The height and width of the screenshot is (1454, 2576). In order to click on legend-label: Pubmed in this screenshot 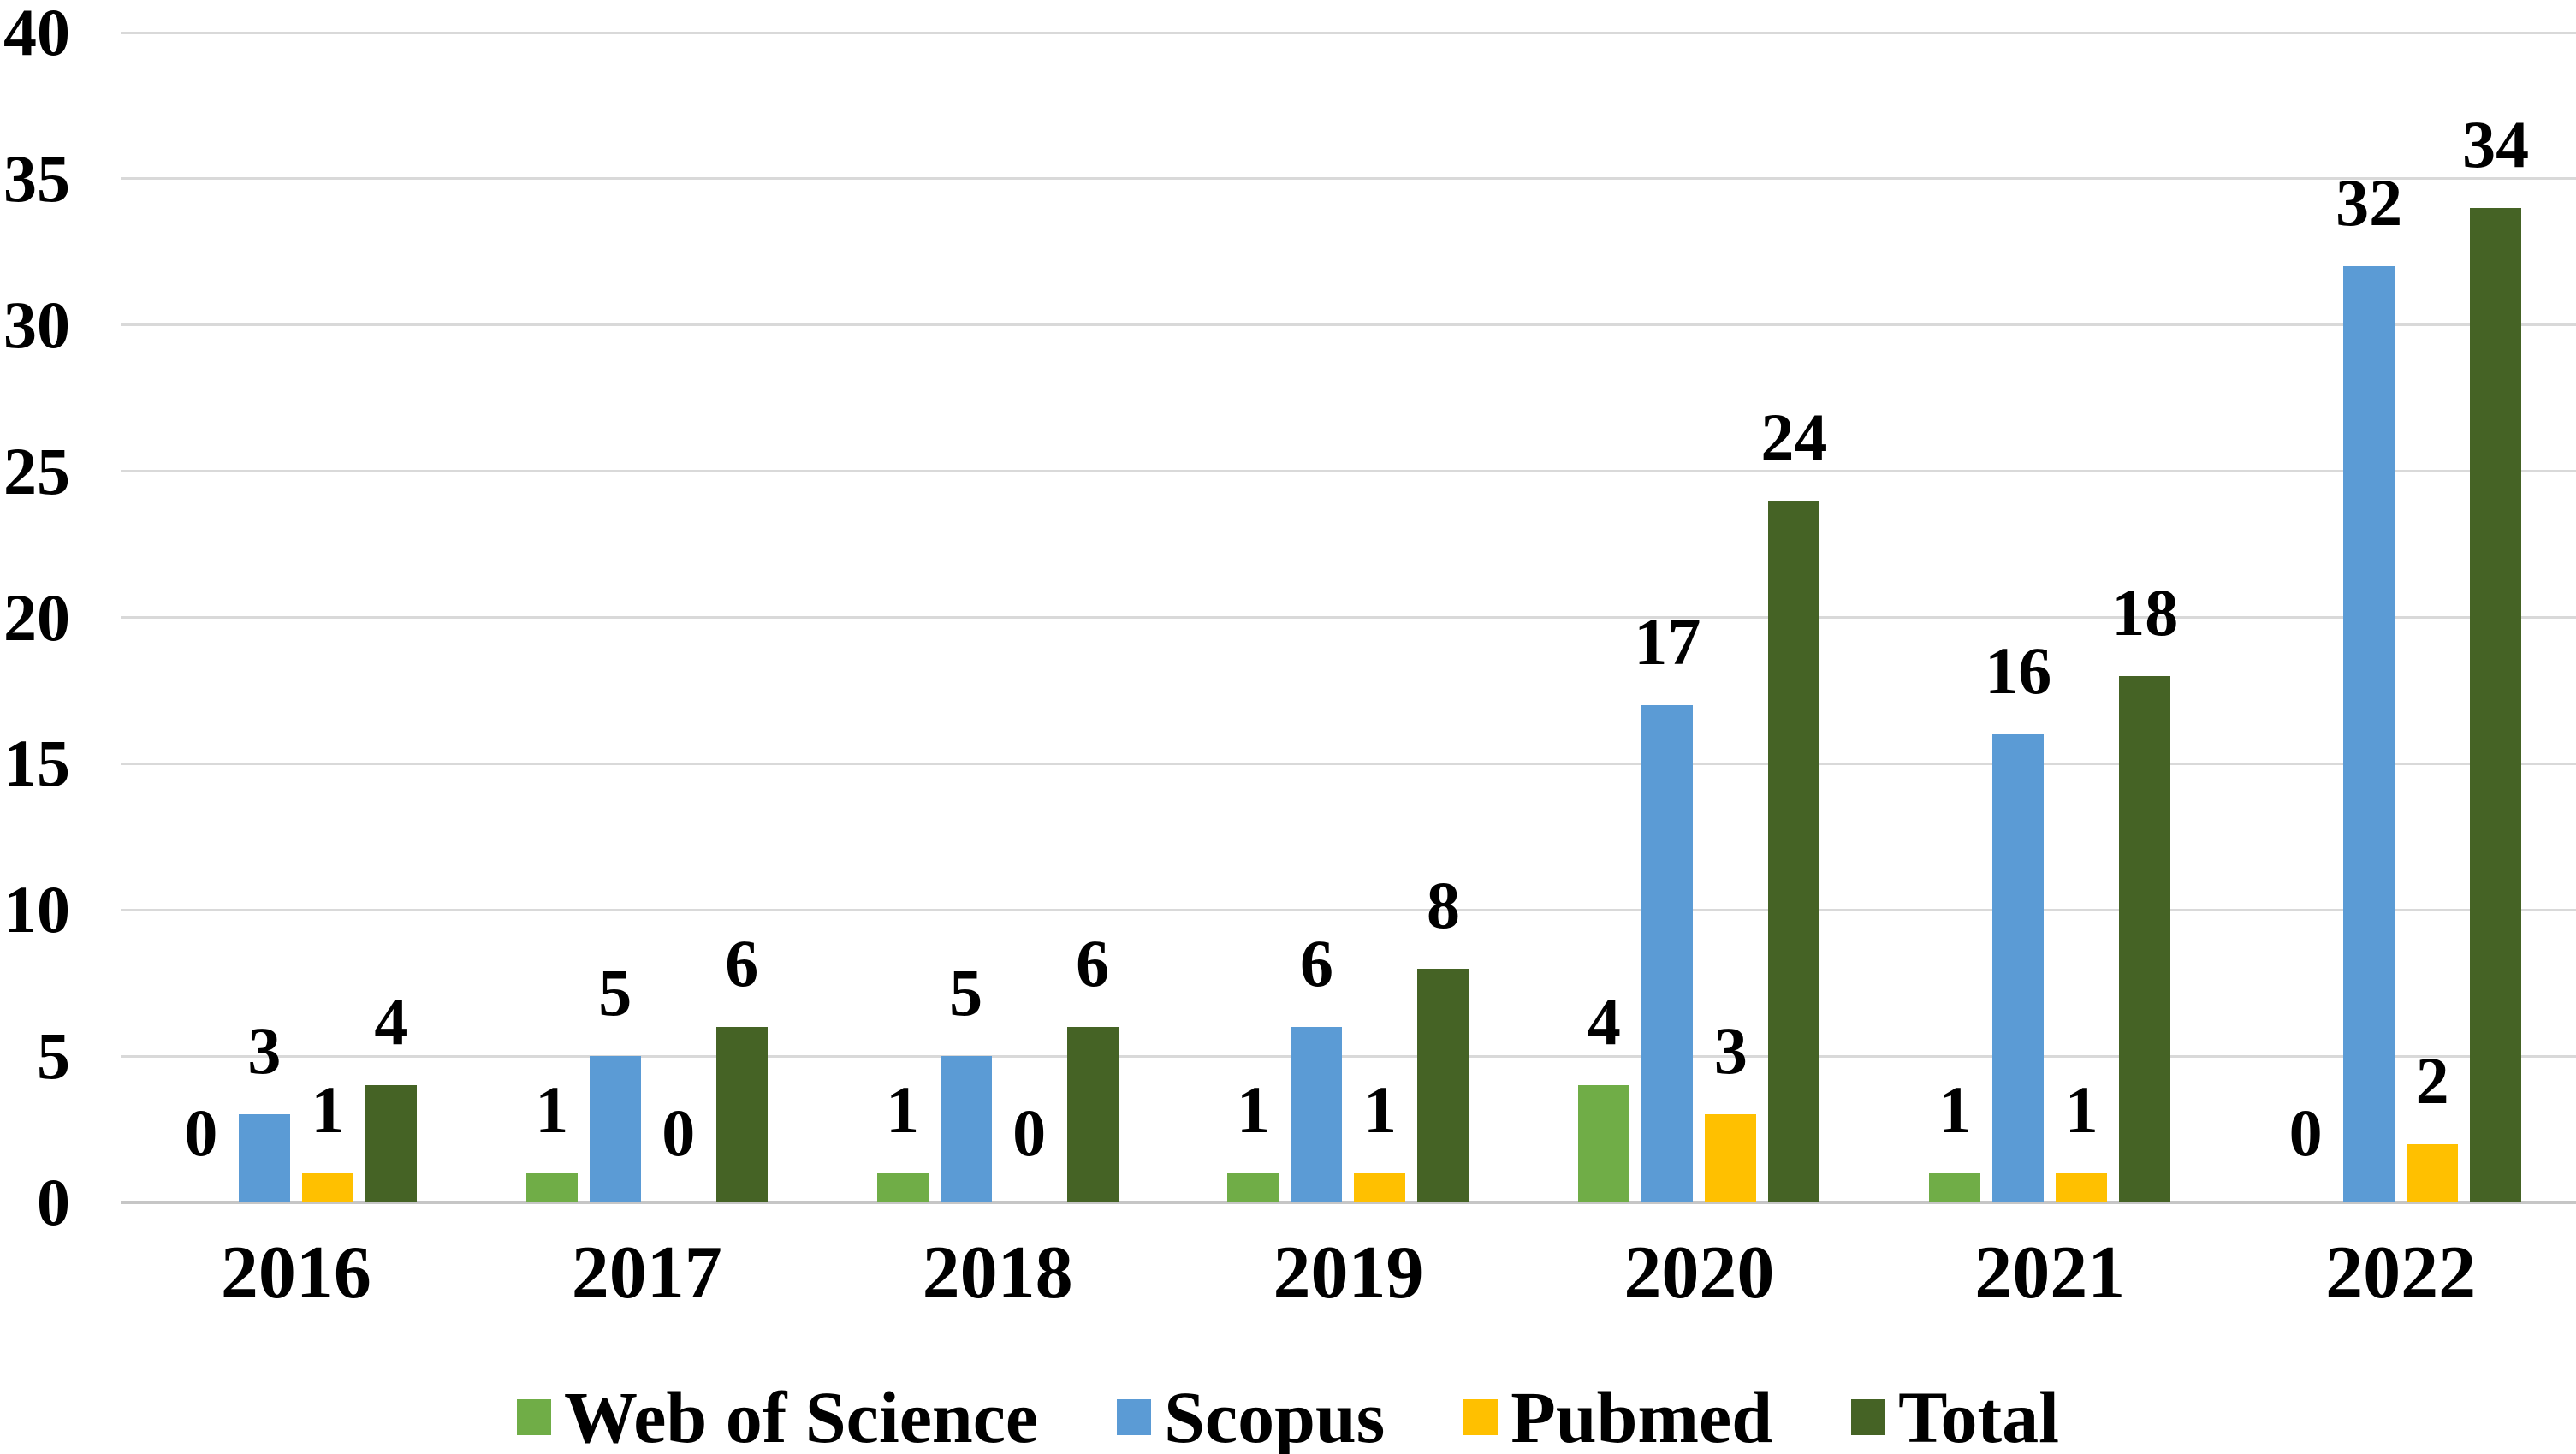, I will do `click(1642, 1415)`.